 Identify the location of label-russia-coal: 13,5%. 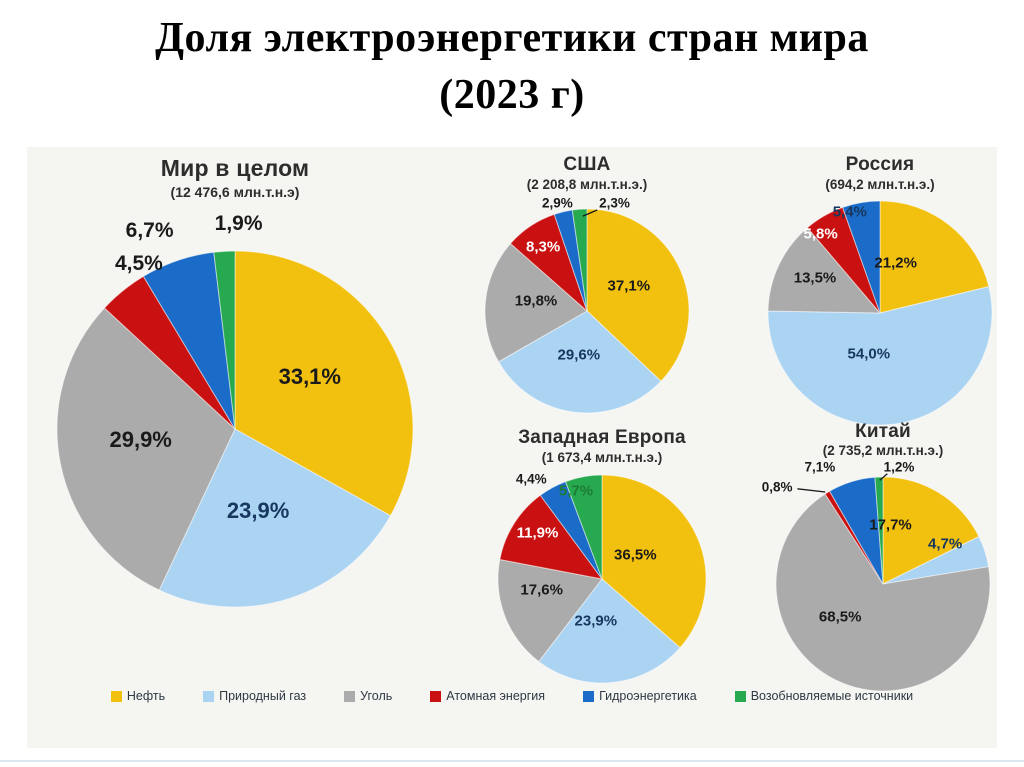
(815, 278).